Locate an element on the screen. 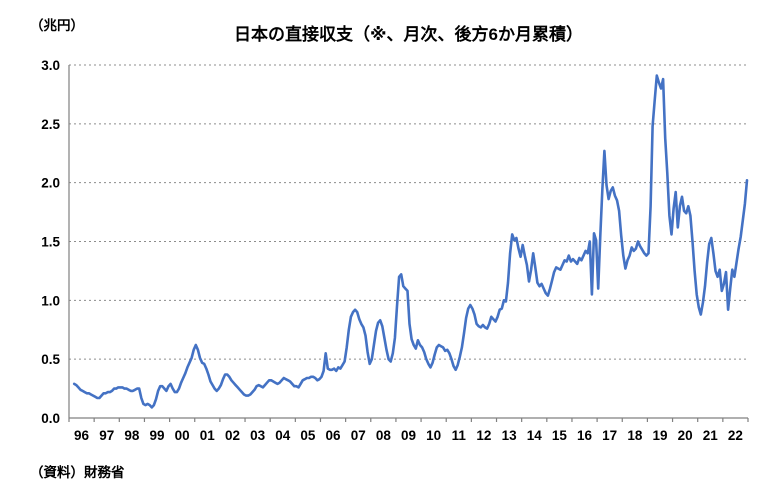 The height and width of the screenshot is (502, 776). x-tick-label: 02 is located at coordinates (232, 435).